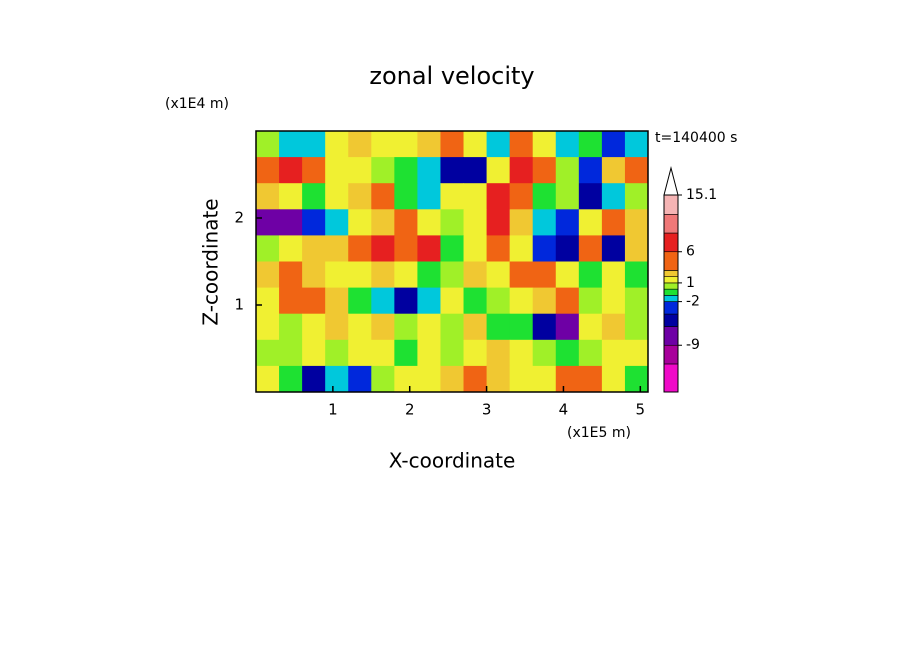  Describe the element at coordinates (410, 410) in the screenshot. I see `x-tick-label: 2` at that location.